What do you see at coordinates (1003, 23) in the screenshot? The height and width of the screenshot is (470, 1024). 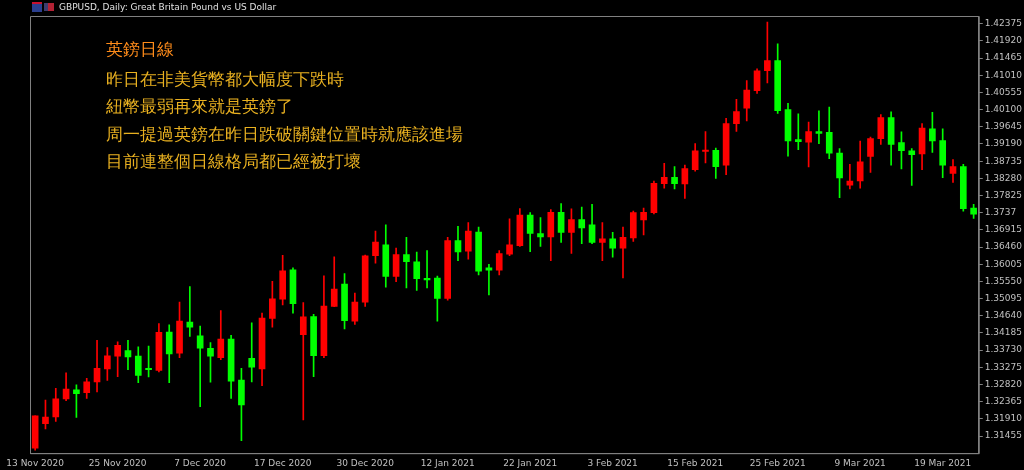 I see `y-tick-label: 1.42375` at bounding box center [1003, 23].